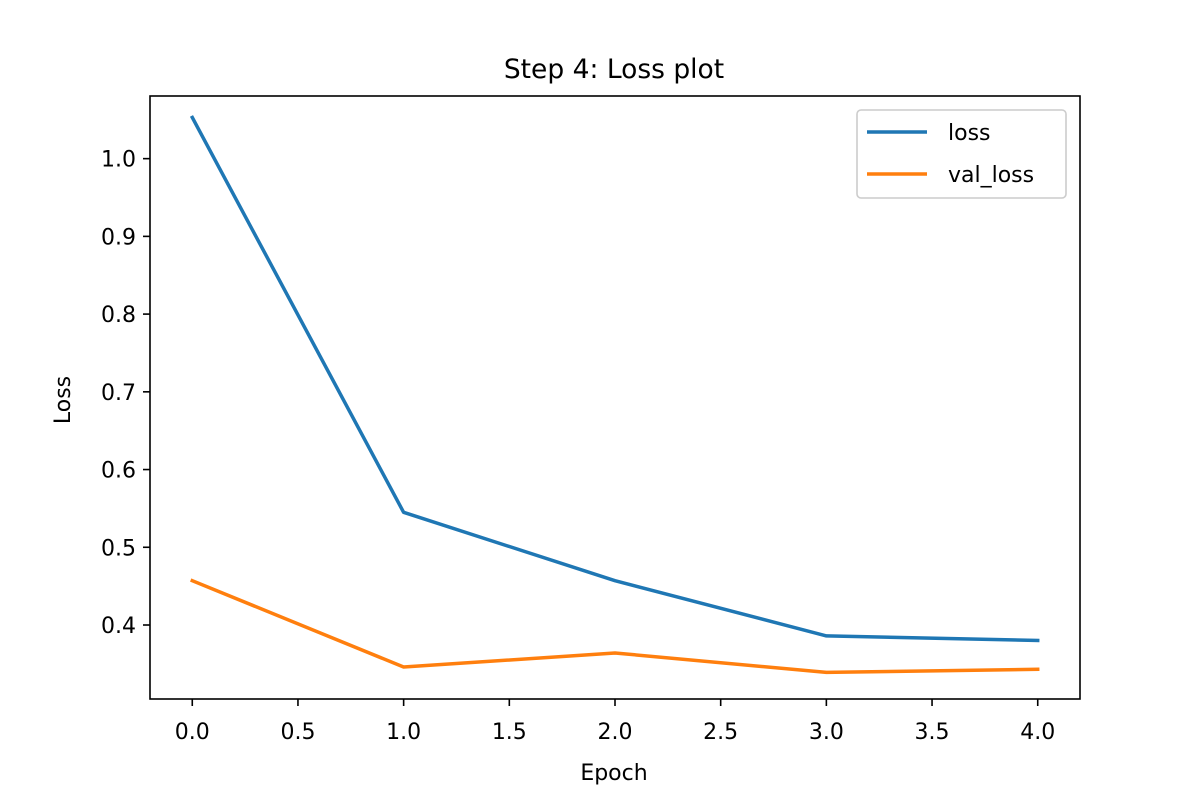 The width and height of the screenshot is (1200, 804). Describe the element at coordinates (118, 315) in the screenshot. I see `y-tick-label: 0.8` at that location.